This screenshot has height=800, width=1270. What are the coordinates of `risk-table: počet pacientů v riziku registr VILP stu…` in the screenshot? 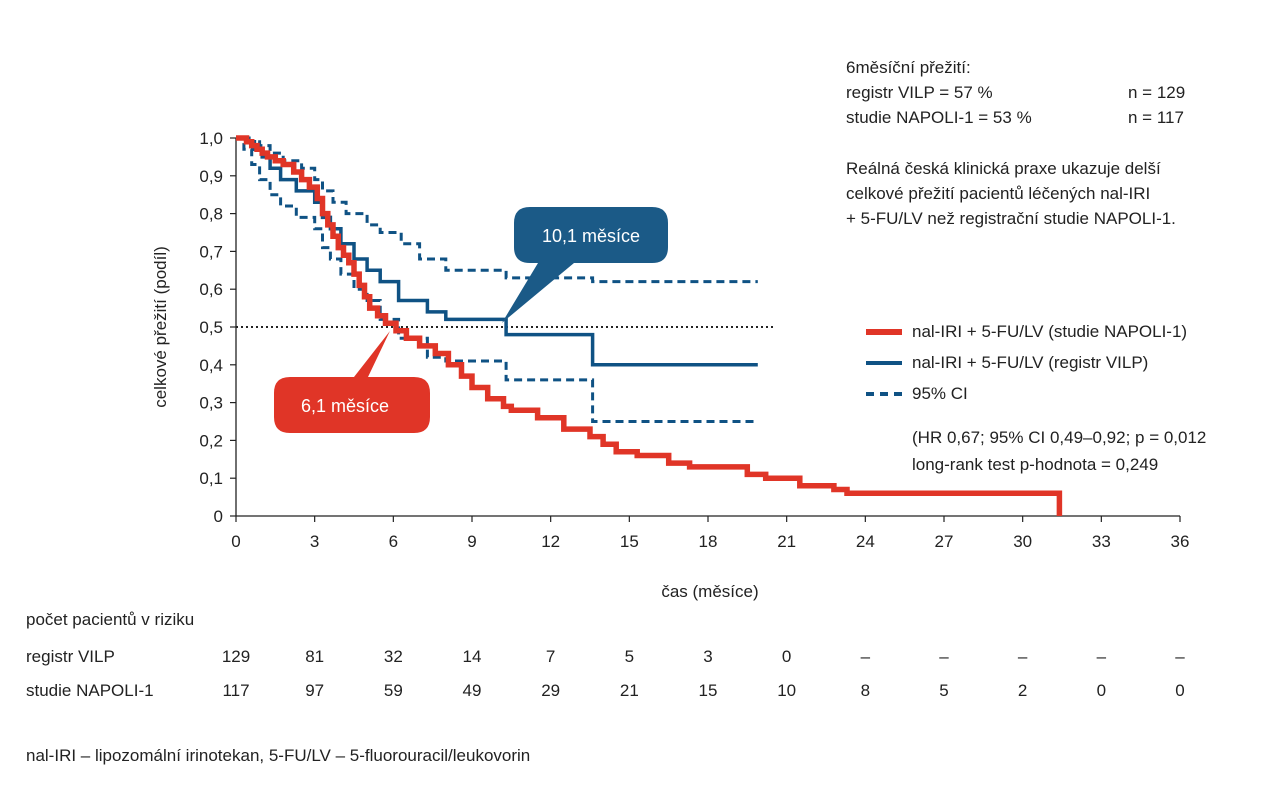 It's located at (626, 655).